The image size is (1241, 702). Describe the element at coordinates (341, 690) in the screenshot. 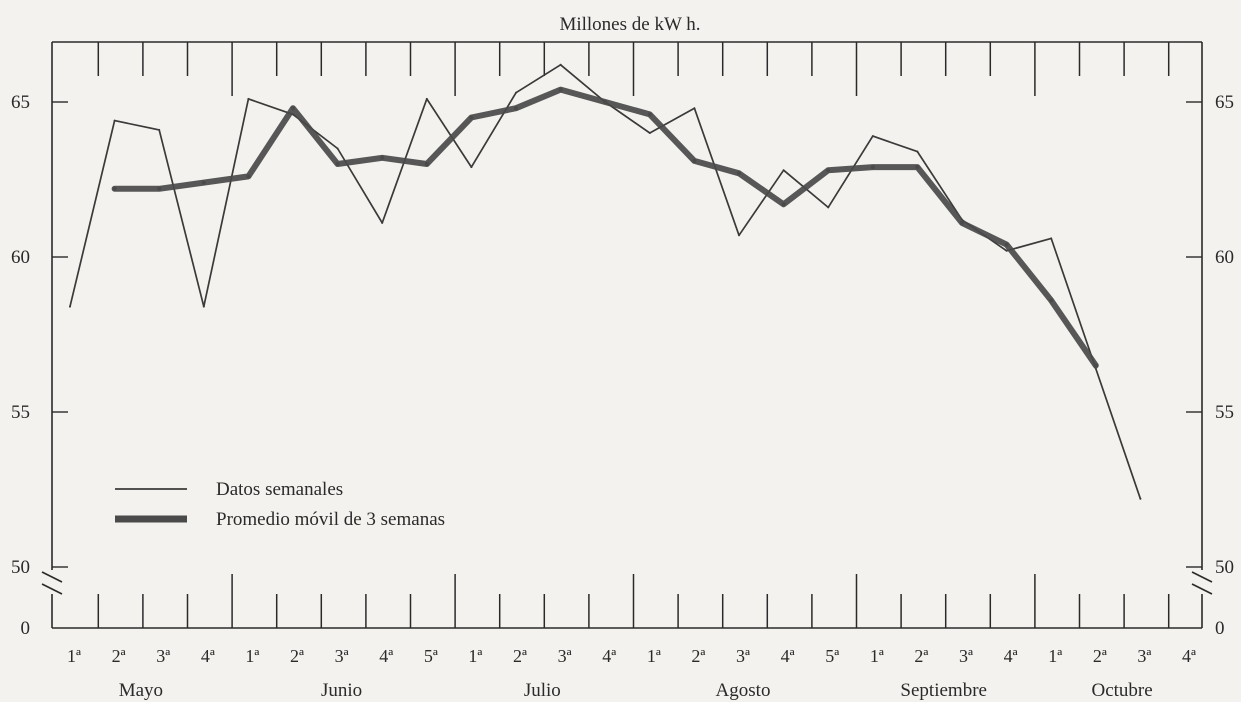

I see `month-label: Junio` at that location.